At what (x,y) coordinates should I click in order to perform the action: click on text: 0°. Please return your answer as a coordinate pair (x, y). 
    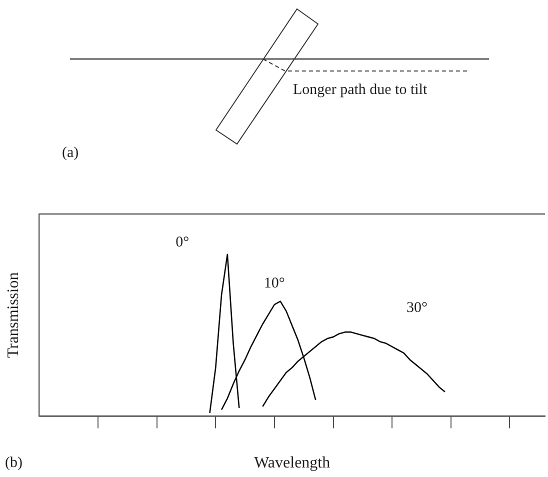
    Looking at the image, I should click on (183, 242).